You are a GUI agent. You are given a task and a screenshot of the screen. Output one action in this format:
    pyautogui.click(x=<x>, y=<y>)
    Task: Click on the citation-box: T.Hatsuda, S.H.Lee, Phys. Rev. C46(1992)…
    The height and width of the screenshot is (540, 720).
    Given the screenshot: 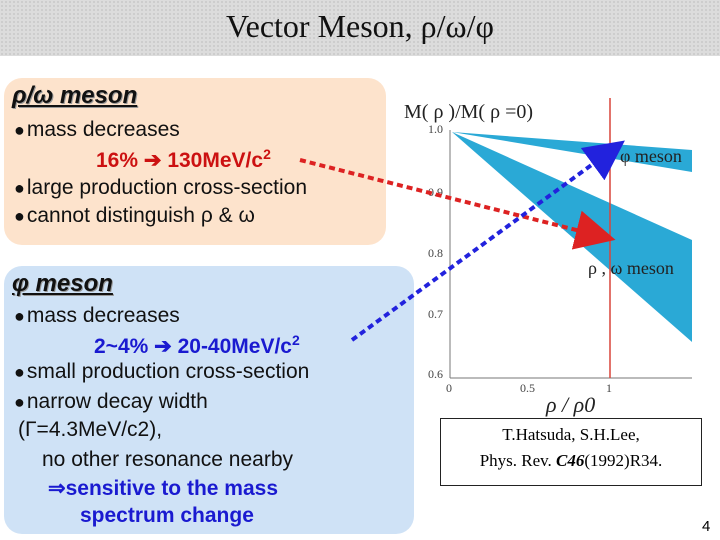 What is the action you would take?
    pyautogui.click(x=571, y=452)
    